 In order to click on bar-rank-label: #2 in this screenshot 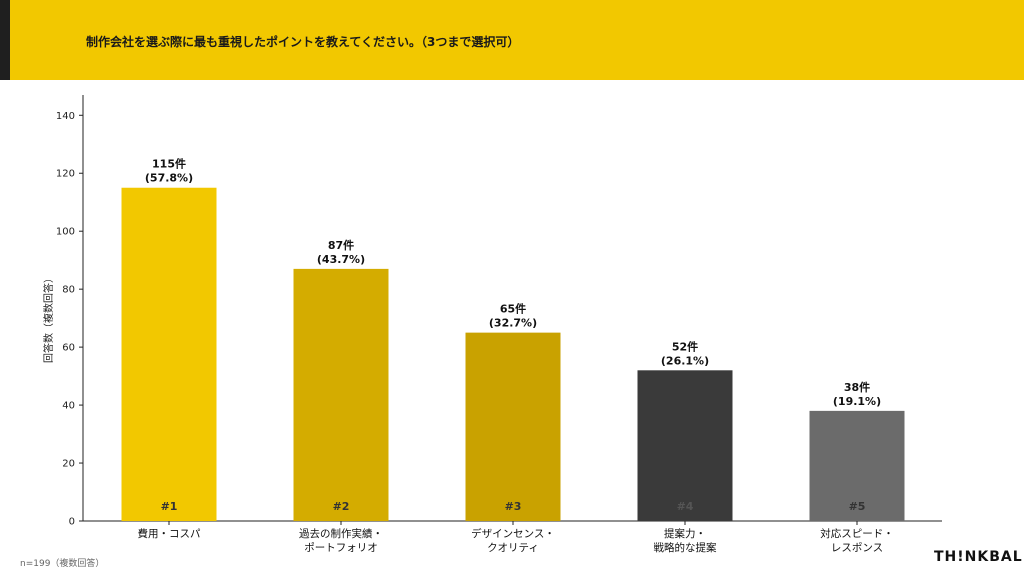, I will do `click(341, 506)`.